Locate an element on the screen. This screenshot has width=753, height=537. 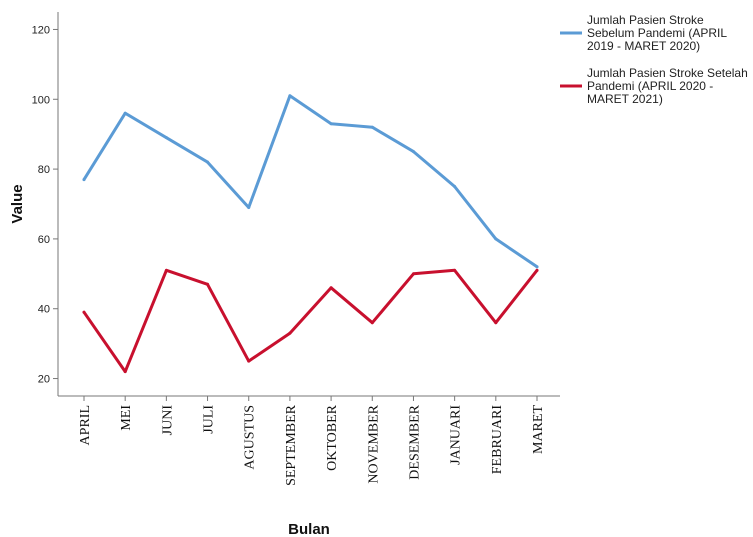
y-tick-label: 100 is located at coordinates (41, 100).